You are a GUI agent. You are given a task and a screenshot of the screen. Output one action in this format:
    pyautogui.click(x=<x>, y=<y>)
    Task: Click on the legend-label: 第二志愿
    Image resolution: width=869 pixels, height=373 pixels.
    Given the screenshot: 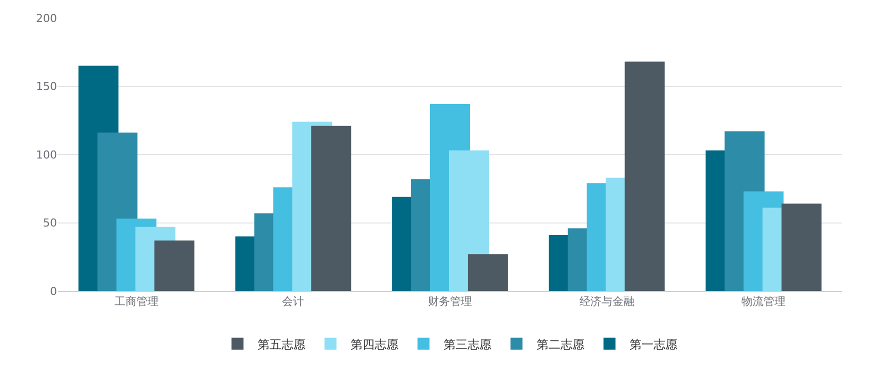 What is the action you would take?
    pyautogui.click(x=560, y=344)
    